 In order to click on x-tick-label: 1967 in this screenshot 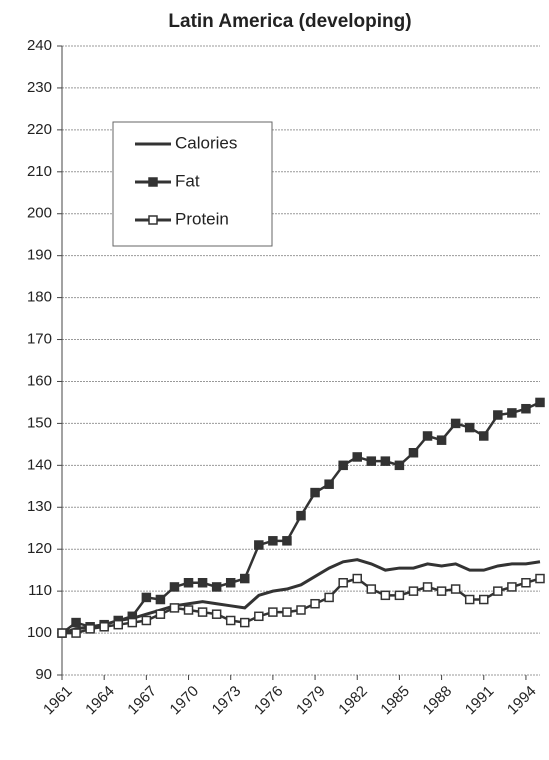, I will do `click(142, 701)`.